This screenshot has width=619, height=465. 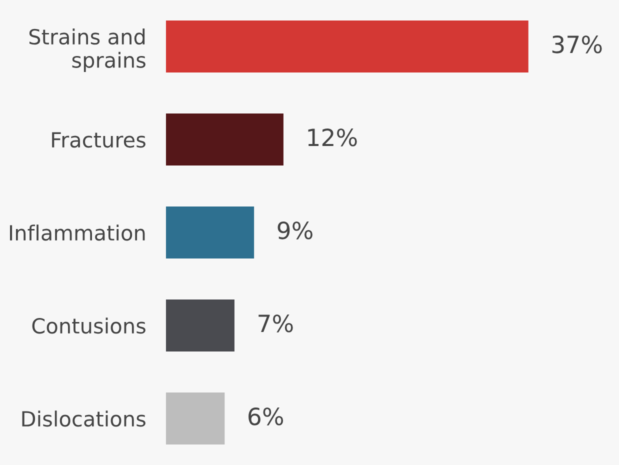 I want to click on data-label: 37%, so click(x=577, y=44).